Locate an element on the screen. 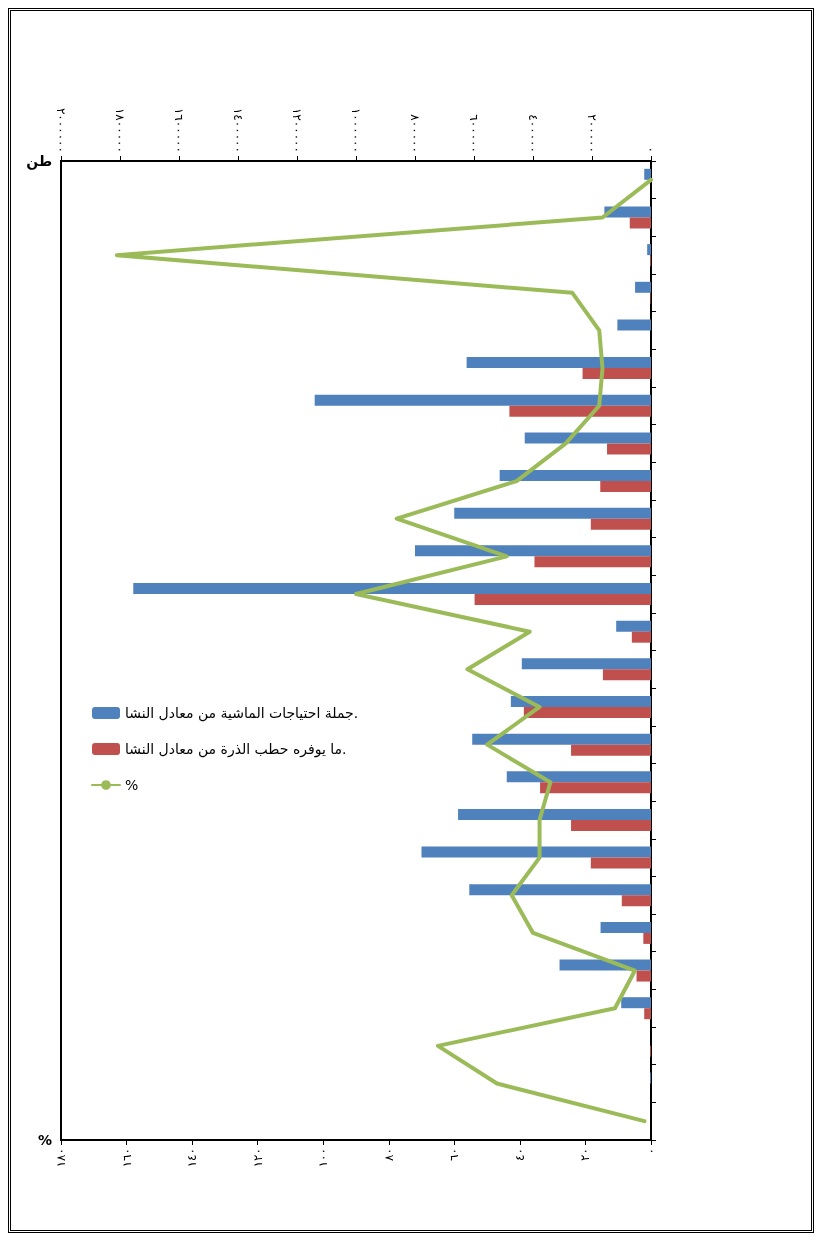 This screenshot has width=822, height=1241. x-tick-label: ٠ is located at coordinates (651, 1151).